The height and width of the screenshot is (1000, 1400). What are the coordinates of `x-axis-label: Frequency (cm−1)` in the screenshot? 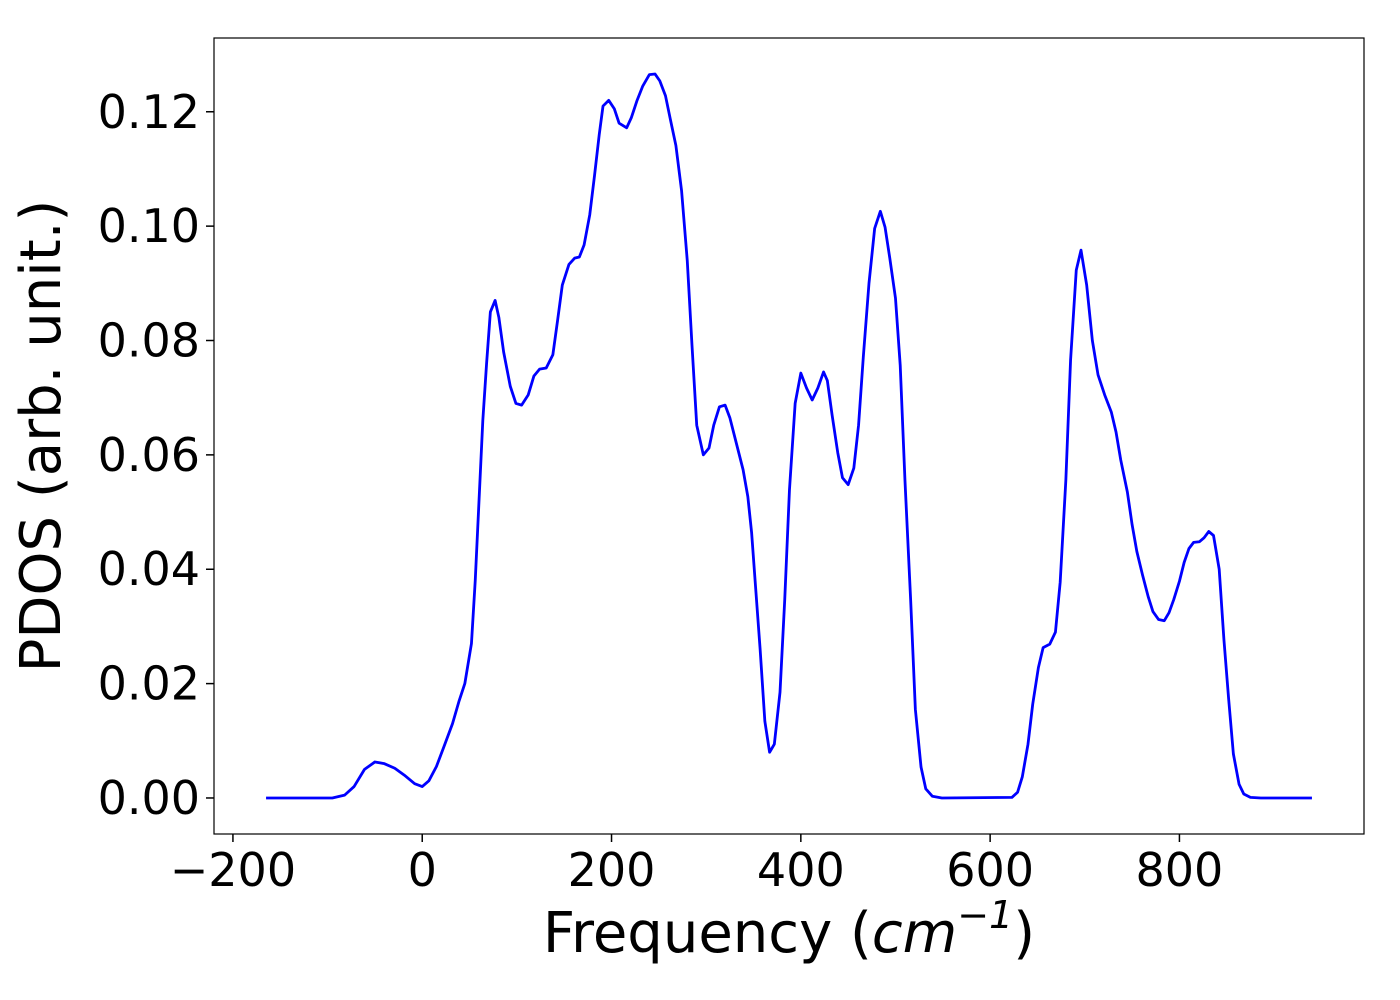 It's located at (789, 929).